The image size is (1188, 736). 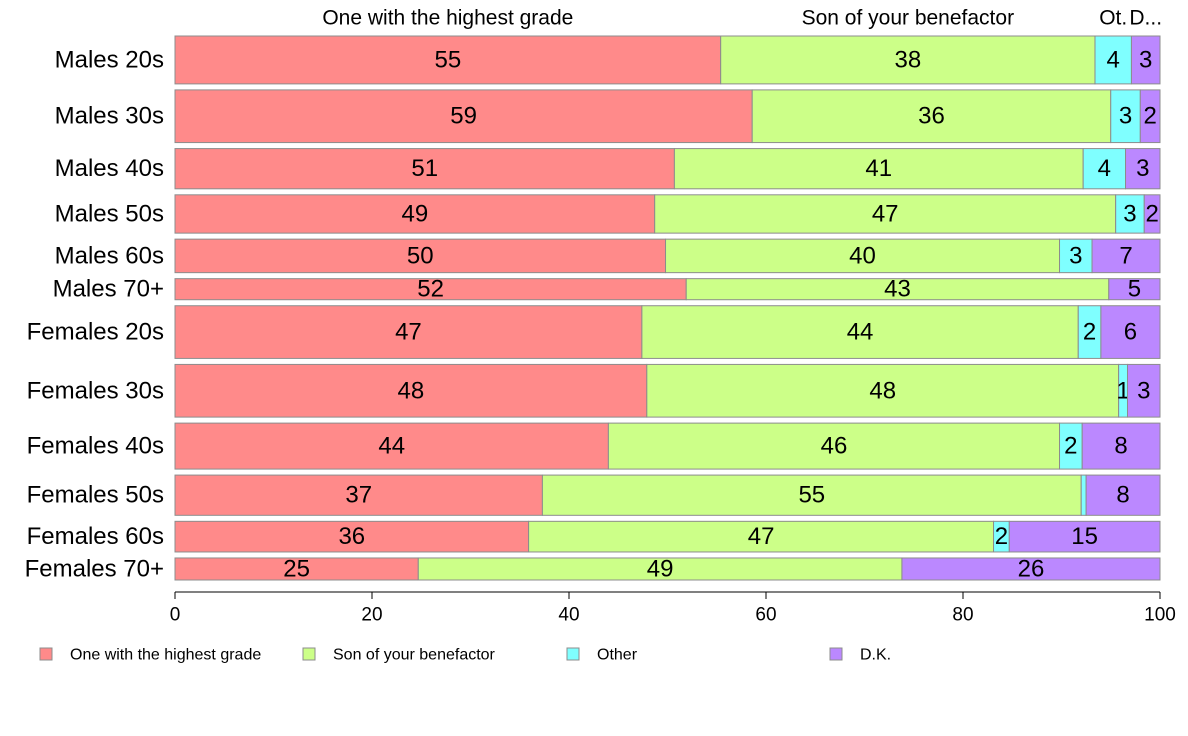 What do you see at coordinates (414, 655) in the screenshot?
I see `legend-label: Son of your benefactor` at bounding box center [414, 655].